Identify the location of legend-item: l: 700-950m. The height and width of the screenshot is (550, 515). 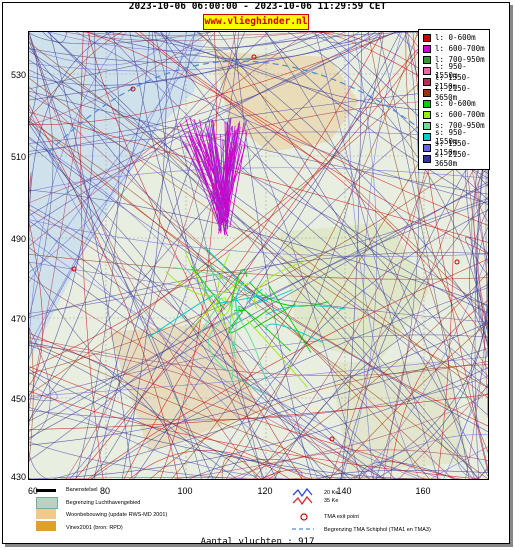
(454, 59).